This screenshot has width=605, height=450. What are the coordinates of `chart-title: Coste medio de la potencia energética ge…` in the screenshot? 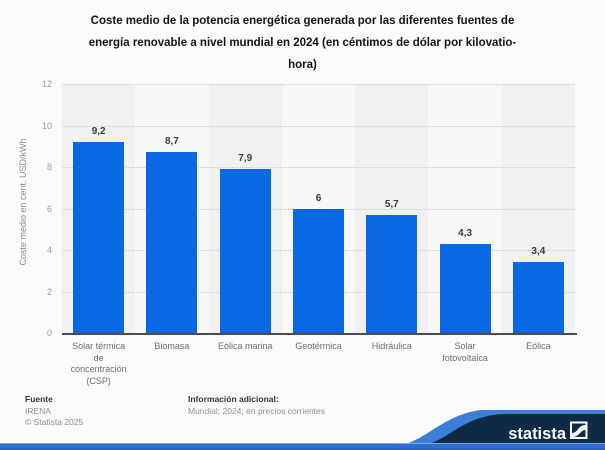 It's located at (302, 43).